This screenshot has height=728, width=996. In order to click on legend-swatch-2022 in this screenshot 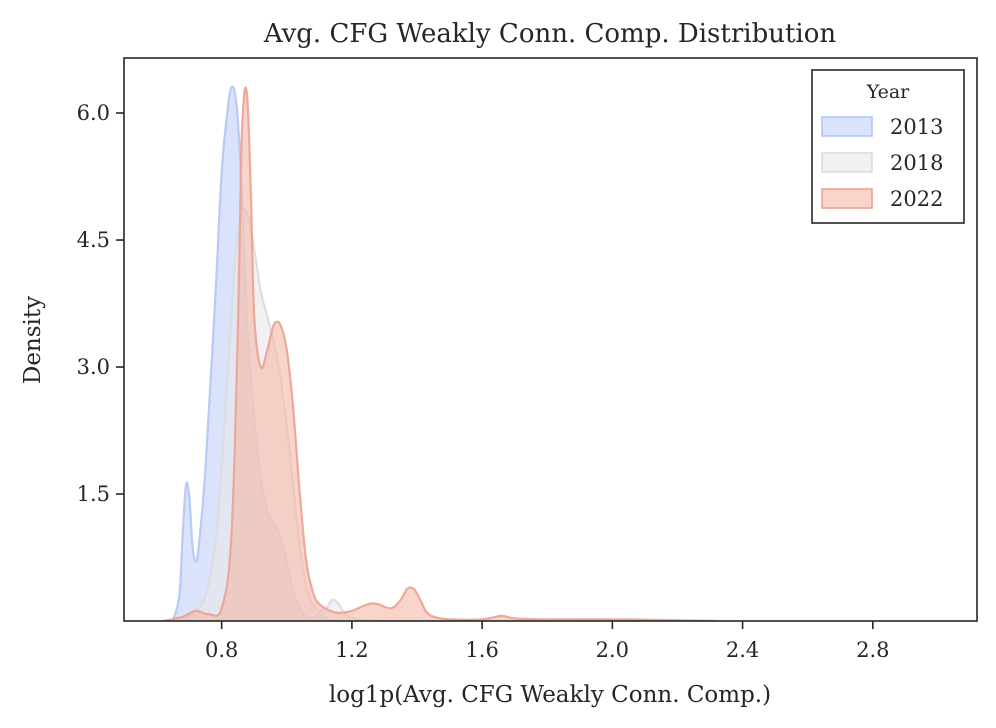, I will do `click(847, 198)`.